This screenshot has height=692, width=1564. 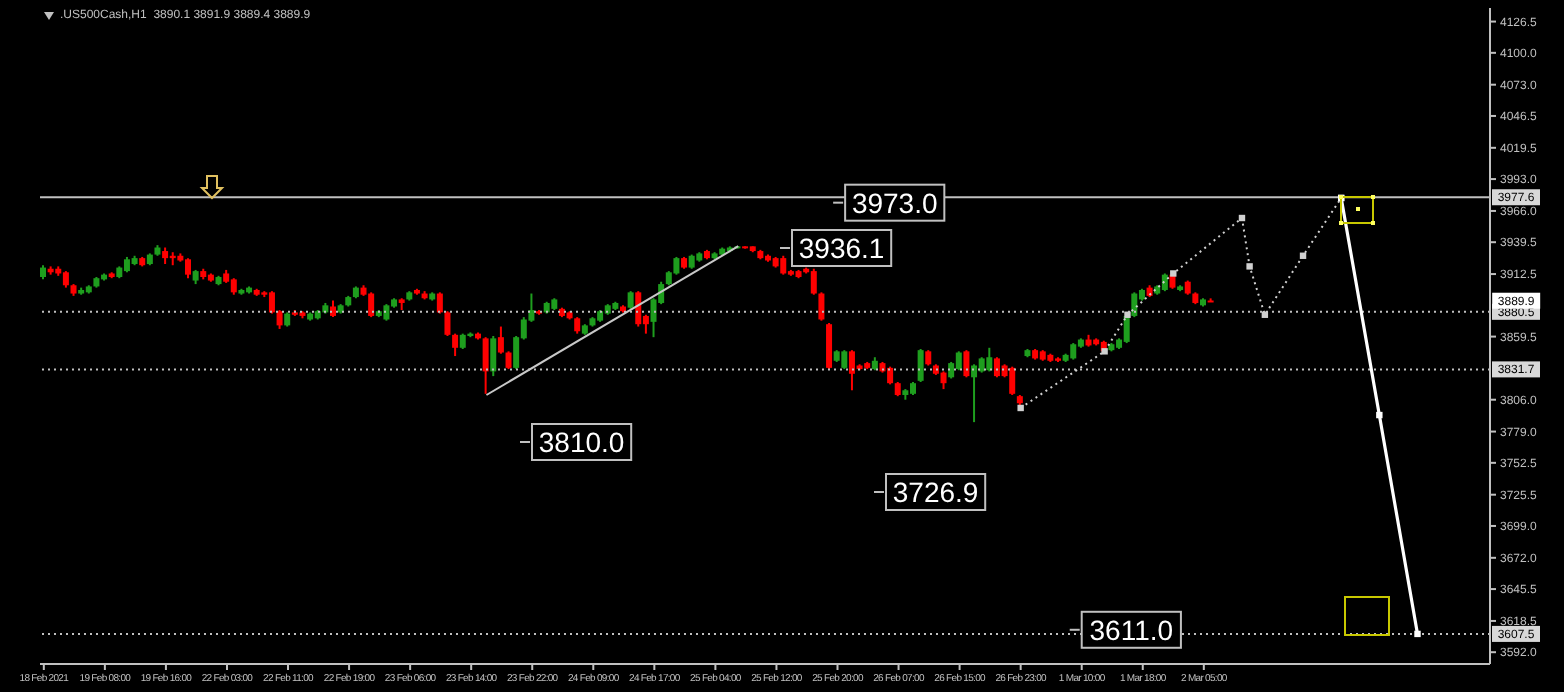 What do you see at coordinates (841, 248) in the screenshot?
I see `annotation: 3936.1` at bounding box center [841, 248].